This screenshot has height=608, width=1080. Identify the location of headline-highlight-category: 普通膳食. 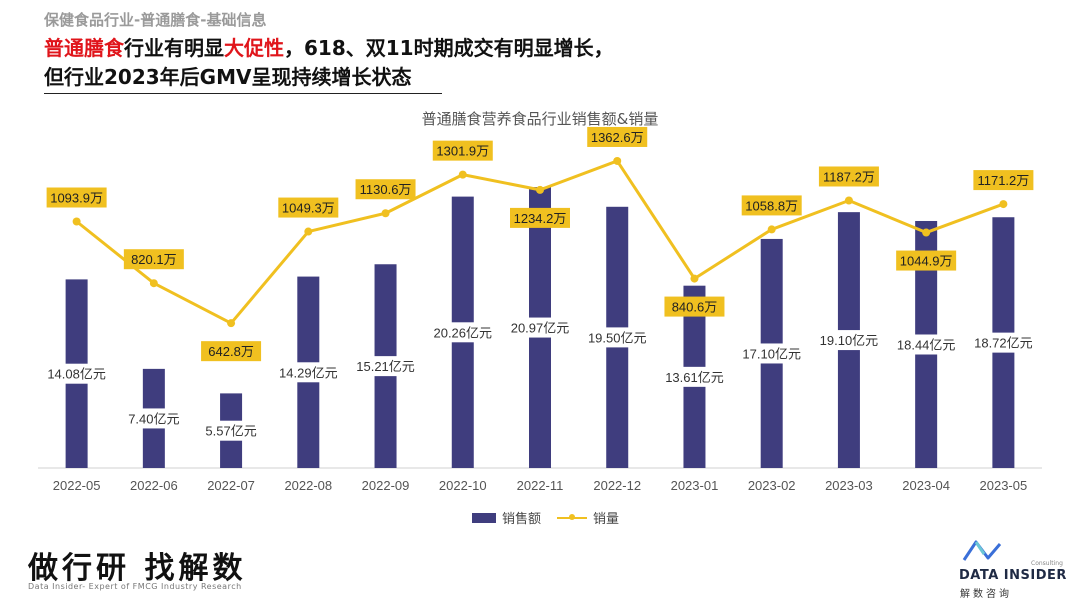
(84, 48).